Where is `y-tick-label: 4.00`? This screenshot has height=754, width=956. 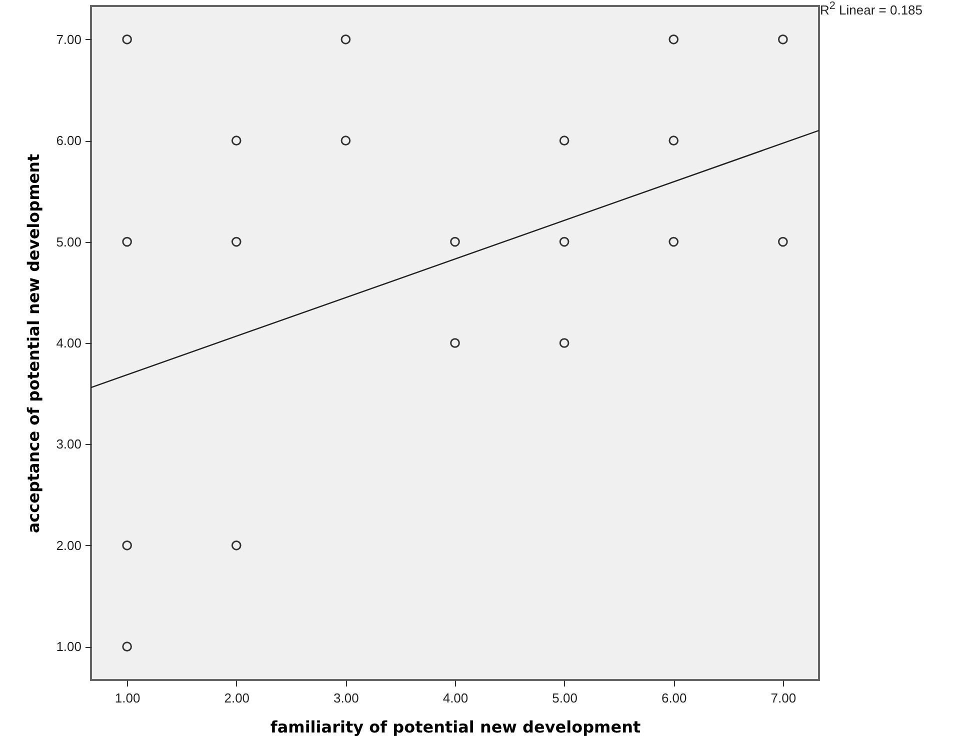 y-tick-label: 4.00 is located at coordinates (69, 343).